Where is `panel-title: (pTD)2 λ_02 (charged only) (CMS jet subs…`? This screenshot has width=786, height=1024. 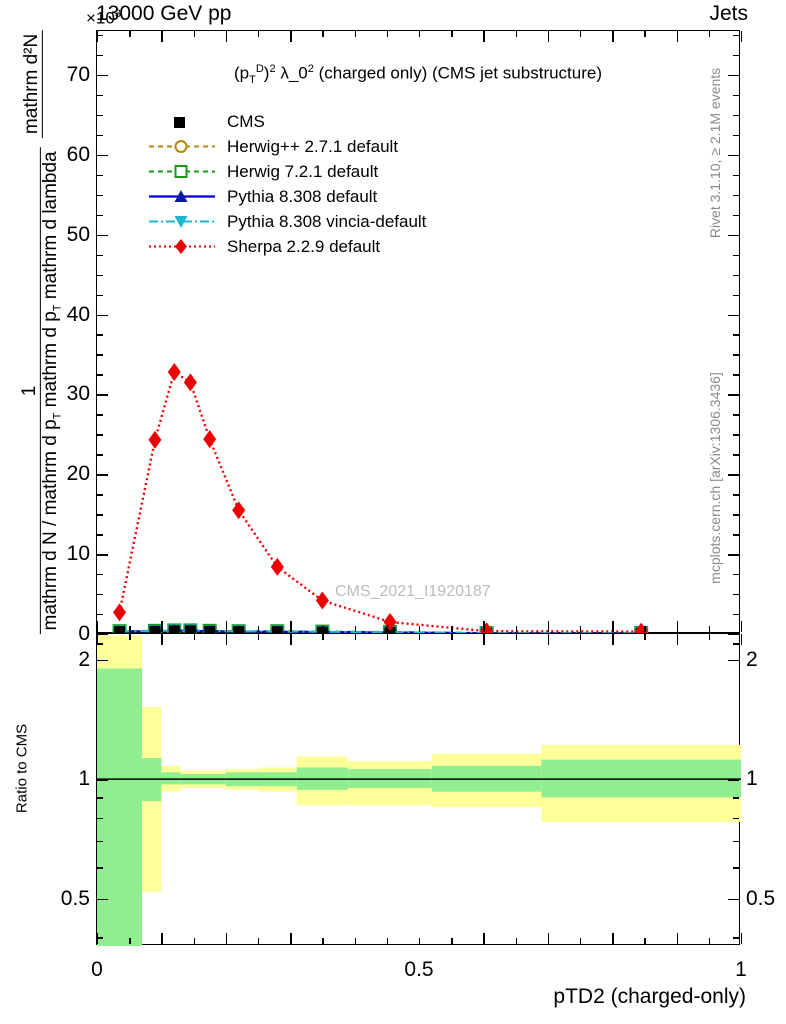 panel-title: (pTD)2 λ_02 (charged only) (CMS jet subs… is located at coordinates (418, 75).